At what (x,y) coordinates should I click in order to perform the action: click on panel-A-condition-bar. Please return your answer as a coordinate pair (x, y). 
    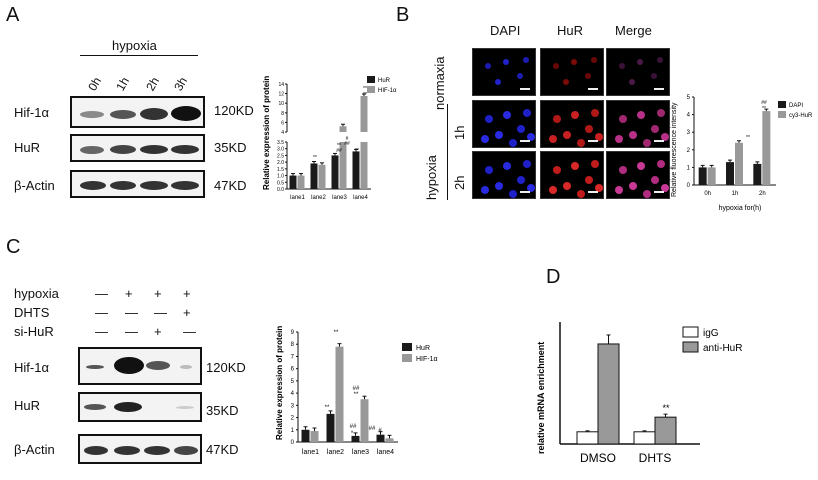
    Looking at the image, I should click on (139, 55).